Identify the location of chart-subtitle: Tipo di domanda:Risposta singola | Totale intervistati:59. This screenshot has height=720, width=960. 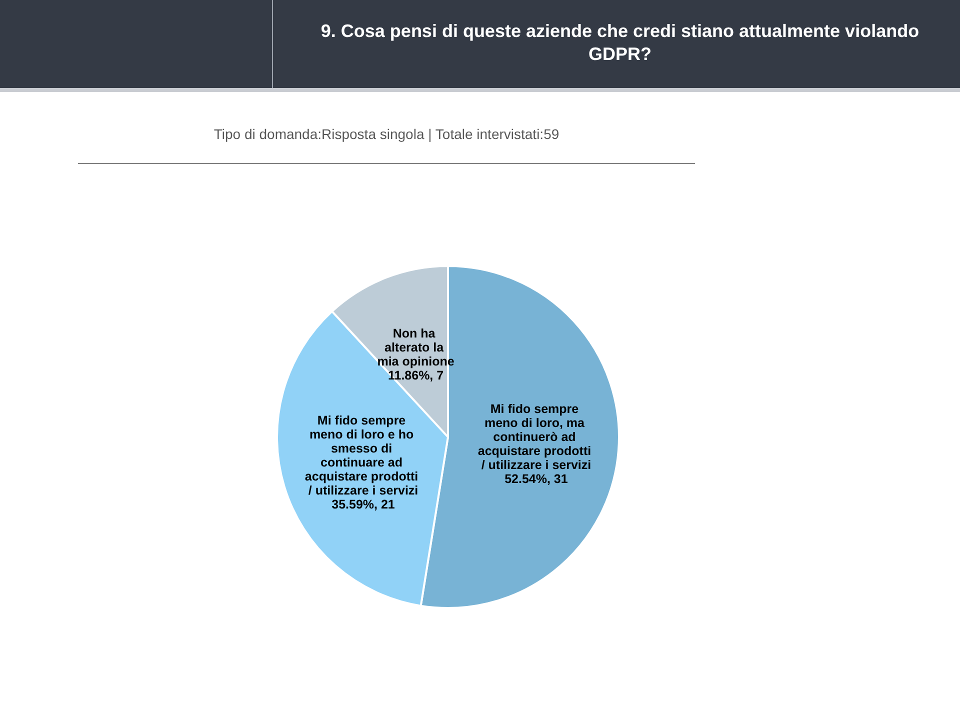
(386, 134).